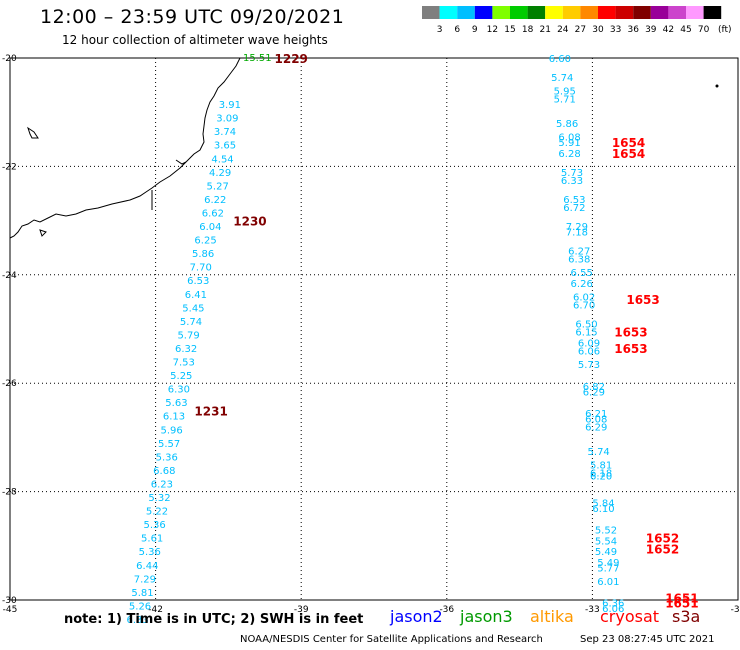 The image size is (740, 650). What do you see at coordinates (685, 30) in the screenshot?
I see `legend-label: 45` at bounding box center [685, 30].